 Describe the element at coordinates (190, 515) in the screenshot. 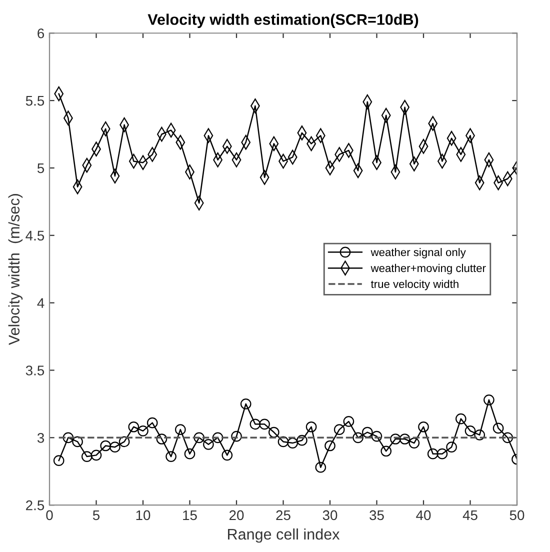

I see `x-tick-label: 15` at that location.